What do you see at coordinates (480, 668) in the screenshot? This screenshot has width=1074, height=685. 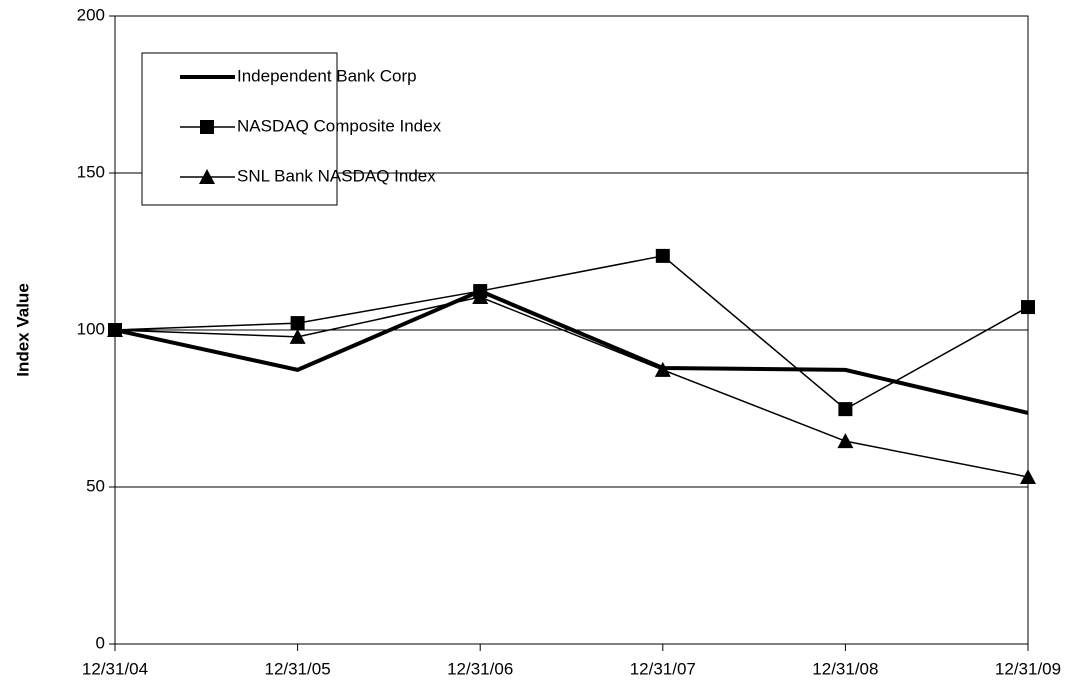 I see `x-tick-label: 12/31/06` at bounding box center [480, 668].